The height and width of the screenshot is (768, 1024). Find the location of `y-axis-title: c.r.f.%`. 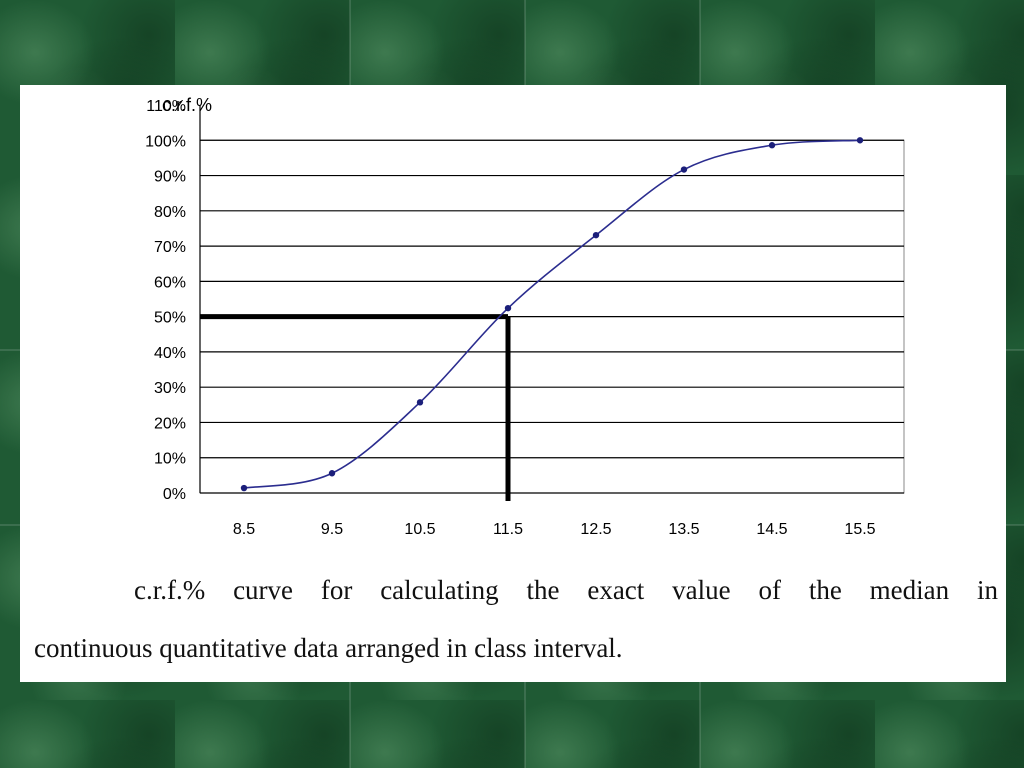

y-axis-title: c.r.f.% is located at coordinates (187, 105).